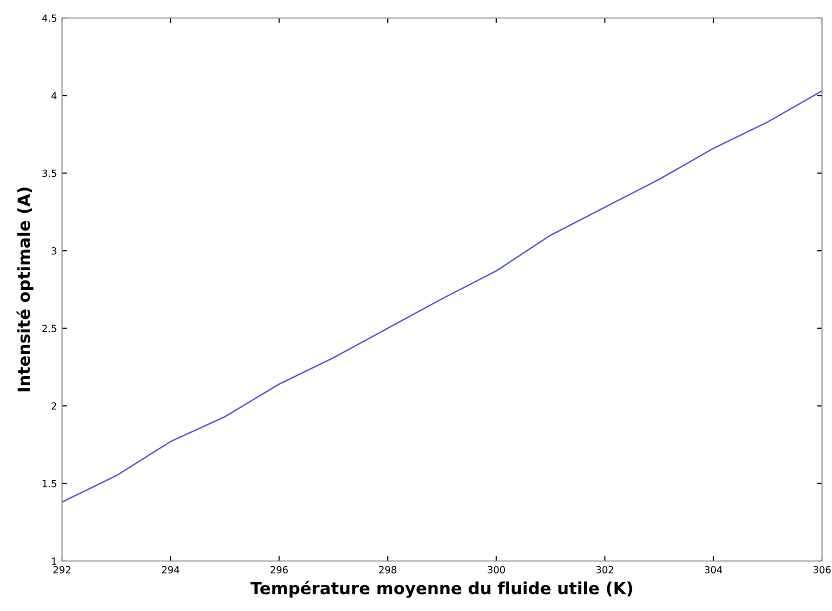 This screenshot has width=832, height=611. What do you see at coordinates (605, 570) in the screenshot?
I see `x-tick-label: 302` at bounding box center [605, 570].